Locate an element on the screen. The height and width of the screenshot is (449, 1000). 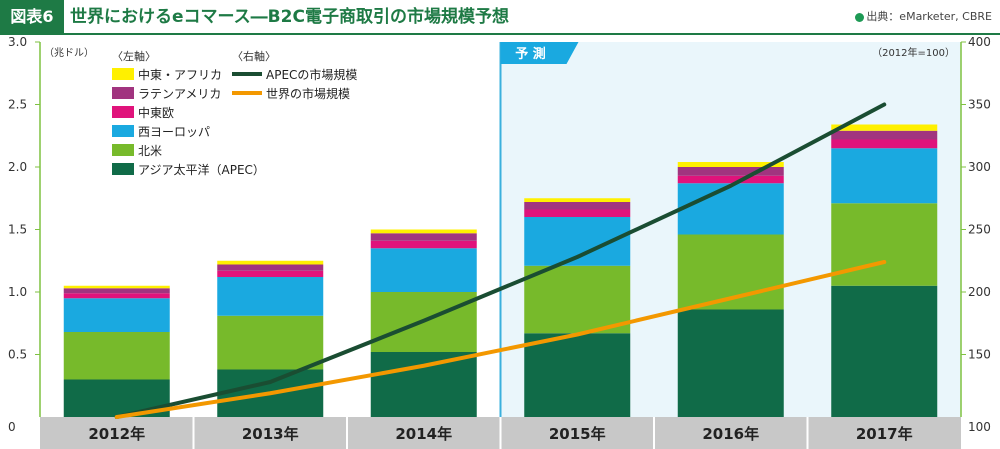
right-tick-label: 300 is located at coordinates (979, 167).